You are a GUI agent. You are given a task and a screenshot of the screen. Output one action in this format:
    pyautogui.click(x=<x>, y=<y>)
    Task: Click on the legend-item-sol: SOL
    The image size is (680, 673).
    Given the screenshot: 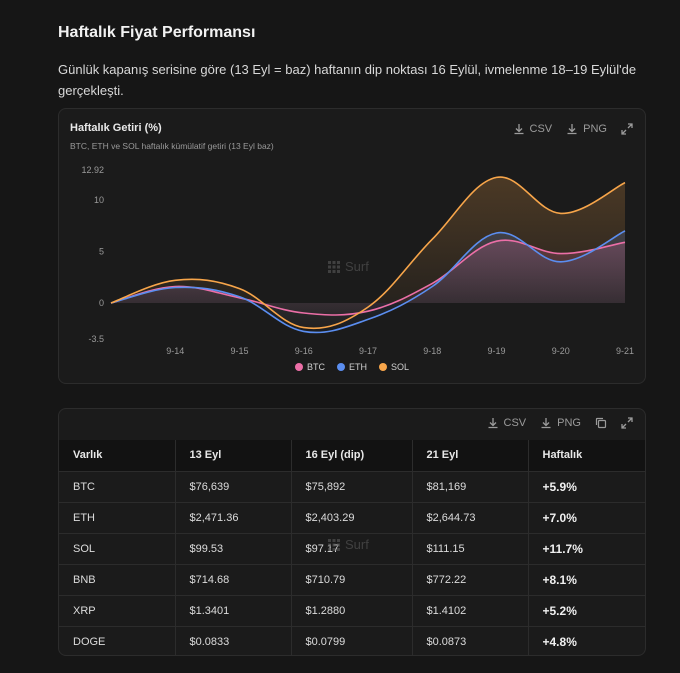 What is the action you would take?
    pyautogui.click(x=393, y=367)
    